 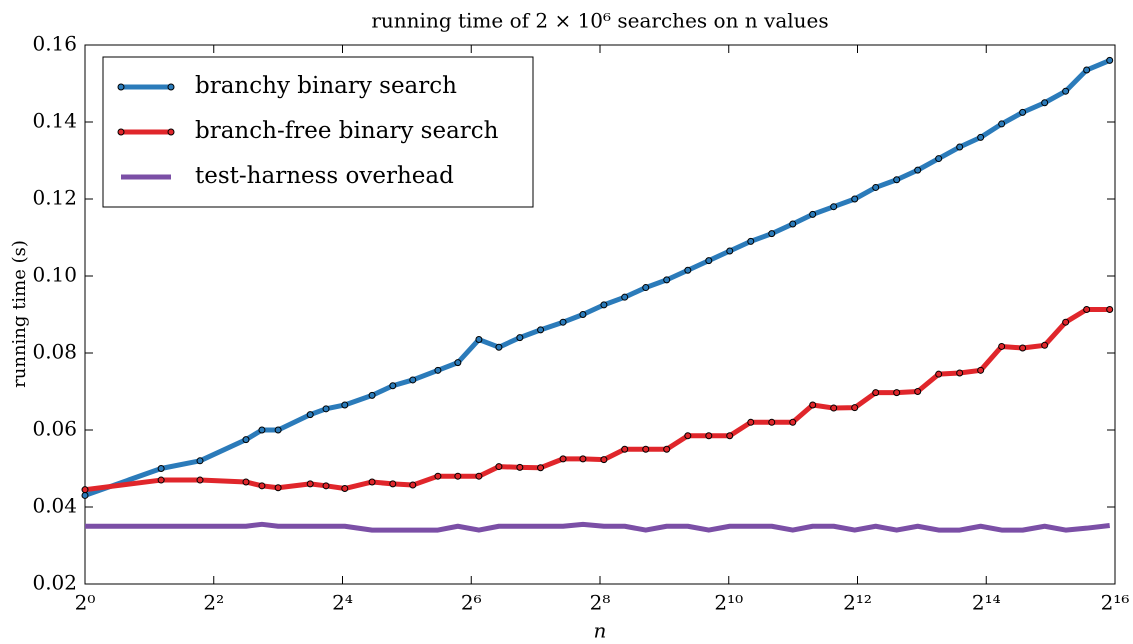 I want to click on x-tick-label: 2⁴, so click(x=342, y=603).